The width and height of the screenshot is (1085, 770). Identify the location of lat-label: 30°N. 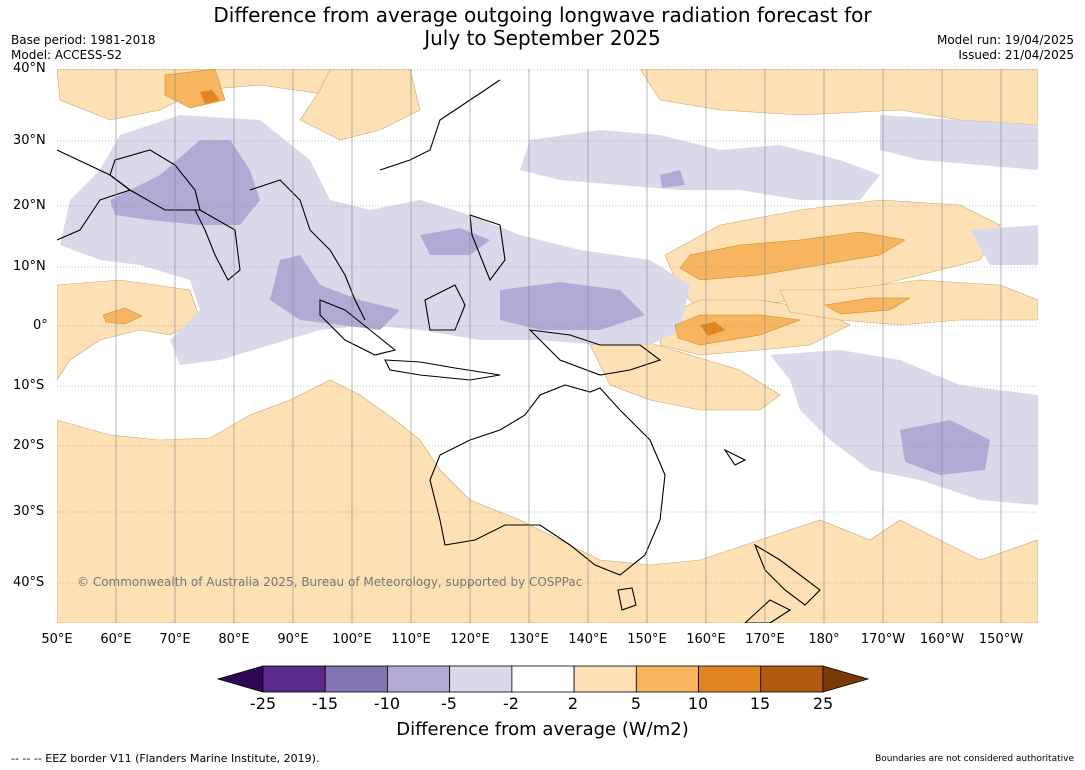
(29, 140).